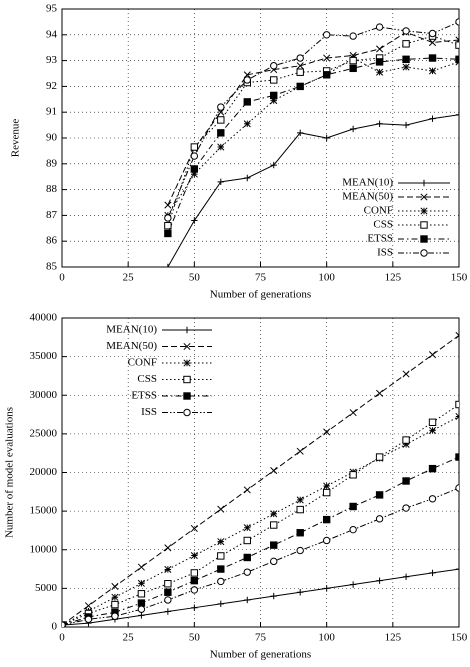  I want to click on y-tick-label: 89, so click(52, 163).